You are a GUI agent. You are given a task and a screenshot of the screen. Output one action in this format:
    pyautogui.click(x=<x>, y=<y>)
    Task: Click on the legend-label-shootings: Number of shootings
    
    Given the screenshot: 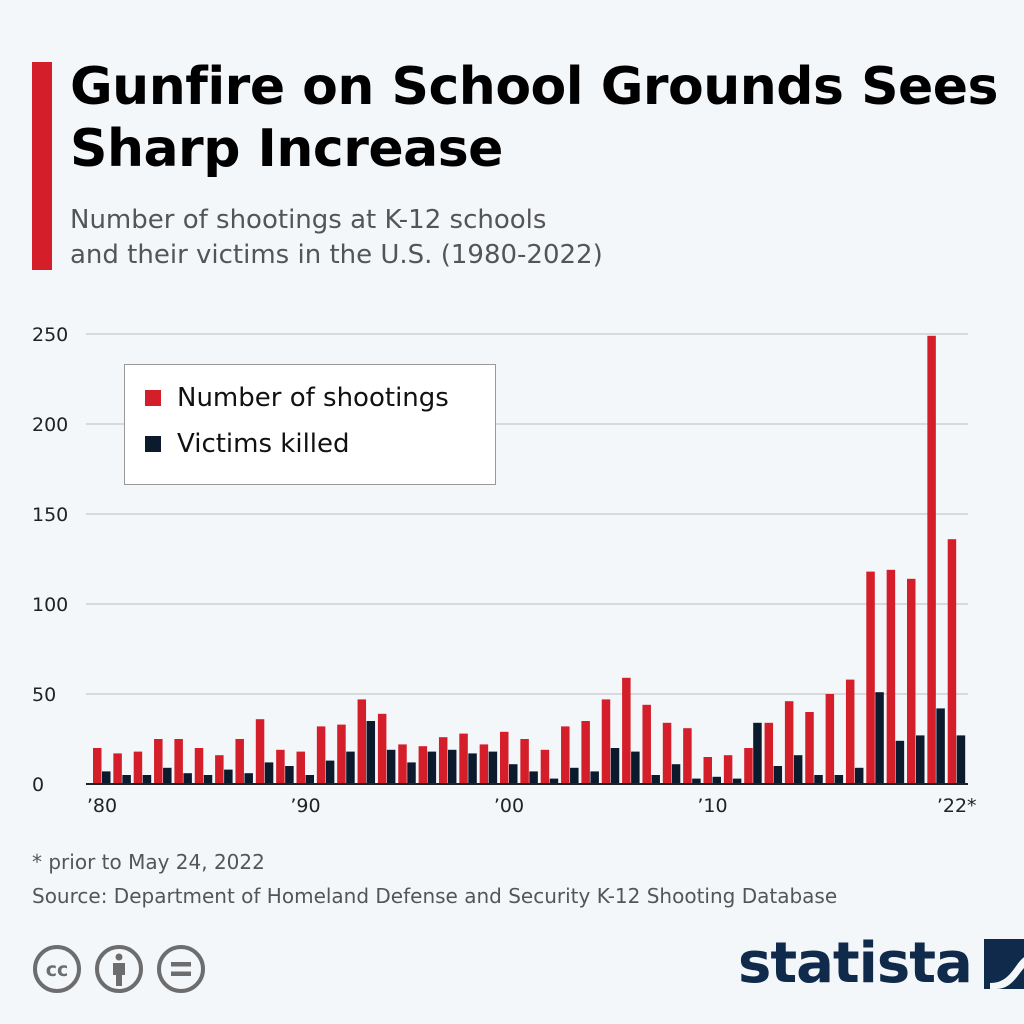 What is the action you would take?
    pyautogui.click(x=313, y=398)
    